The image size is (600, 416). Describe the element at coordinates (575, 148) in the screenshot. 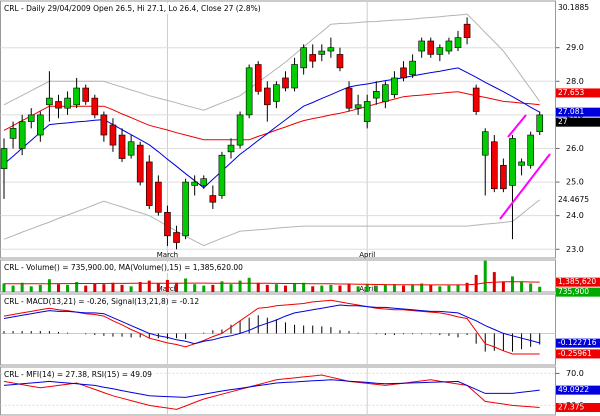

I see `y-tick-label: 26.0` at that location.